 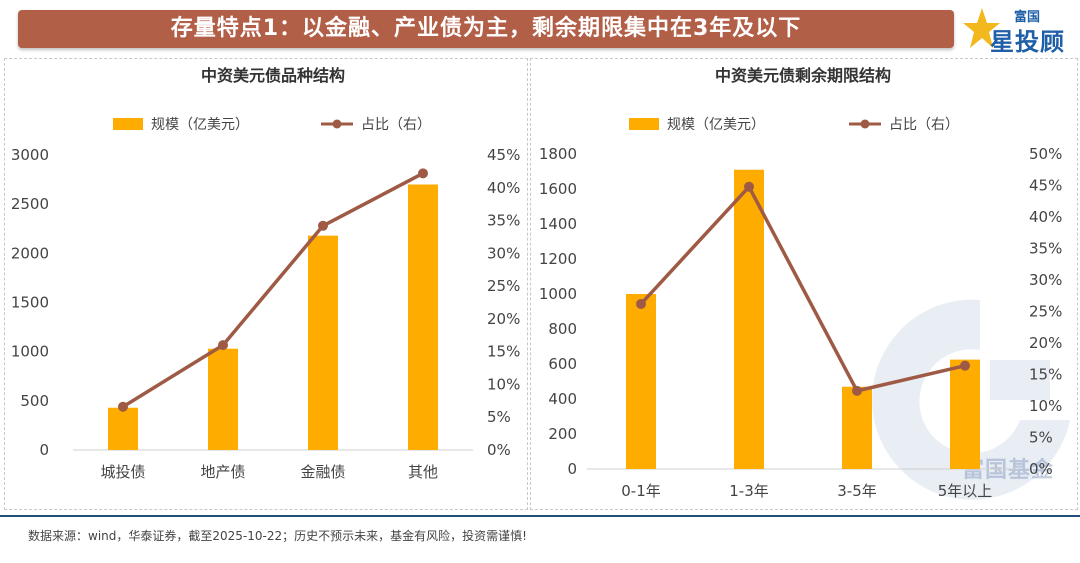 I want to click on y-left-tick-label: 800, so click(x=562, y=329).